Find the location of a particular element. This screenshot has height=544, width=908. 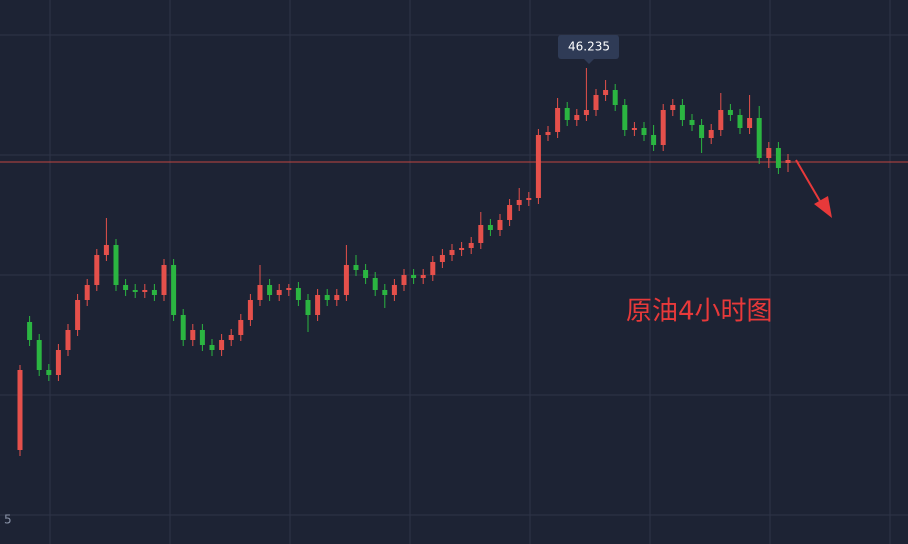

axis-label-fragment: 5 is located at coordinates (8, 520).